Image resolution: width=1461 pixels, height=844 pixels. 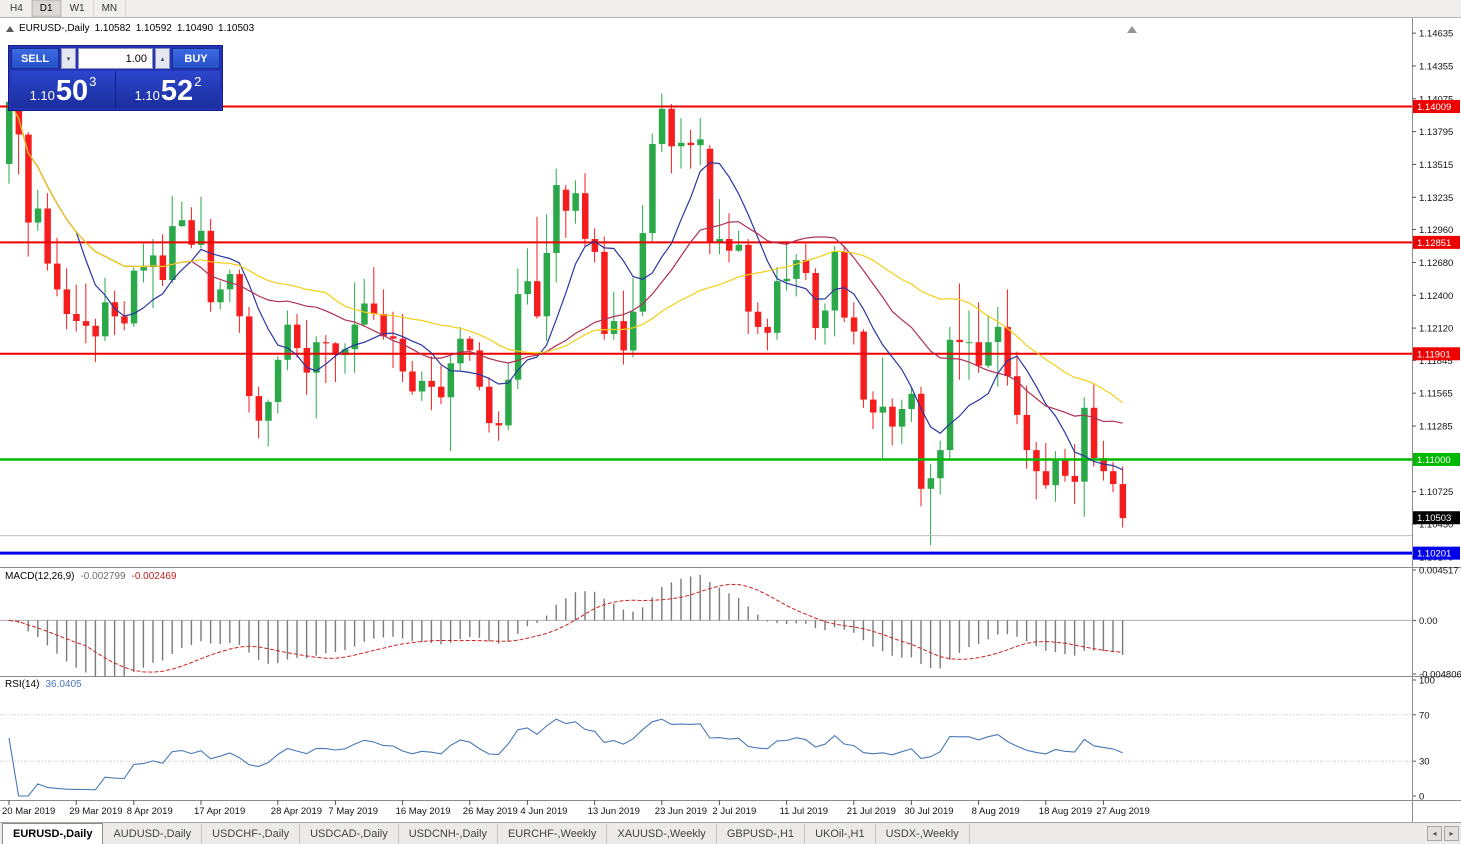 What do you see at coordinates (543, 811) in the screenshot?
I see `svg-text: 4 Jun 2019` at bounding box center [543, 811].